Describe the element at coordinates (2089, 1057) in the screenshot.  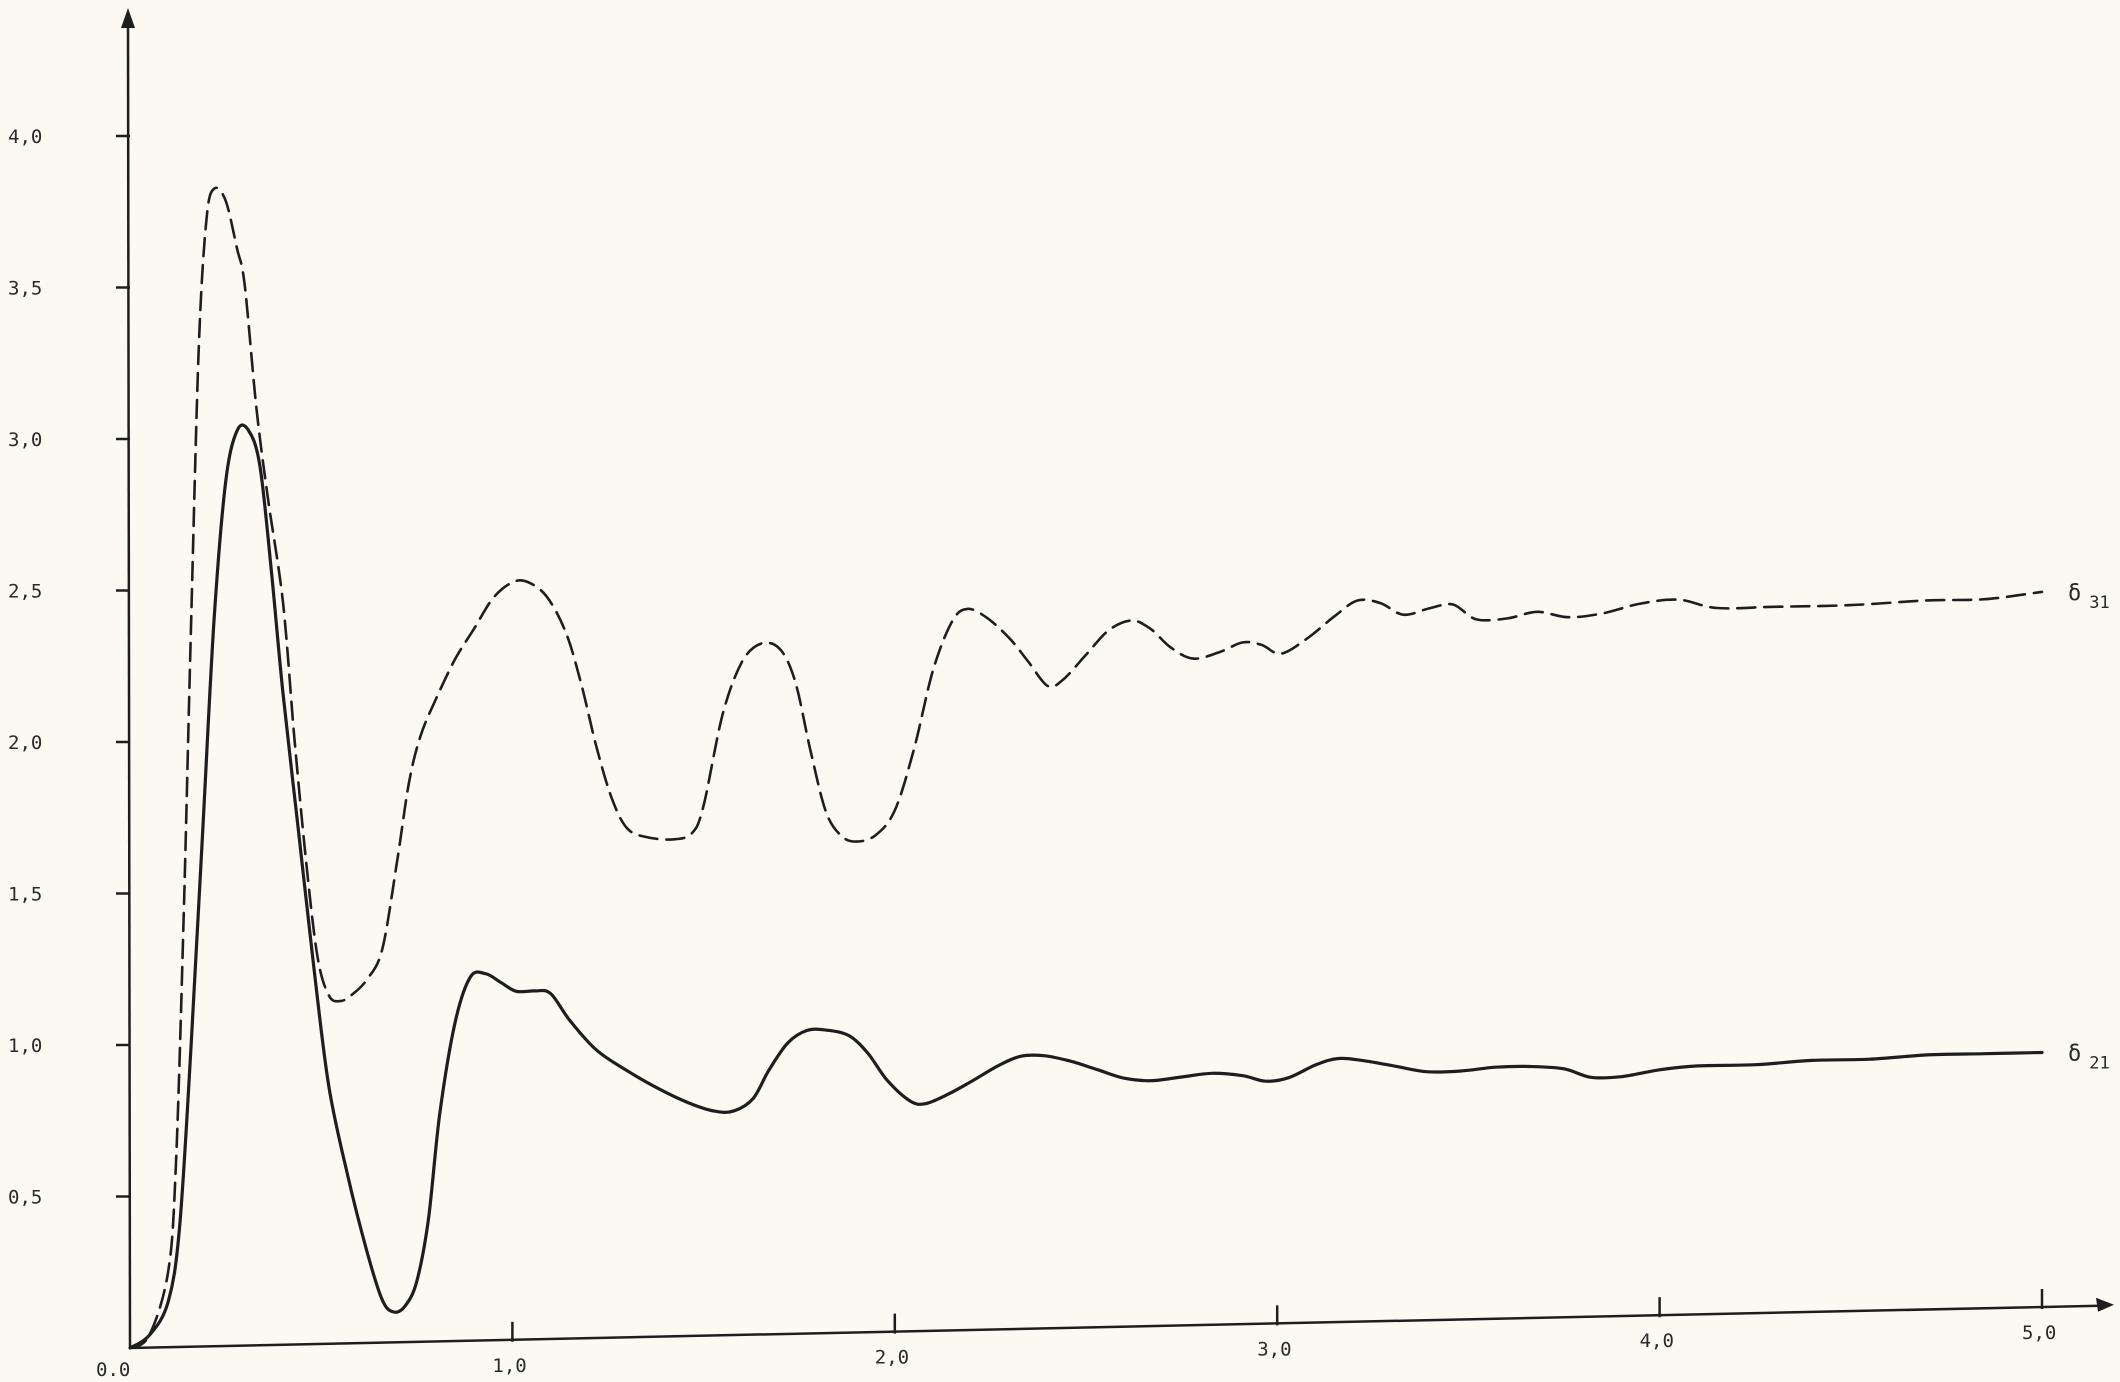
I see `series-label-21: δ 21` at that location.